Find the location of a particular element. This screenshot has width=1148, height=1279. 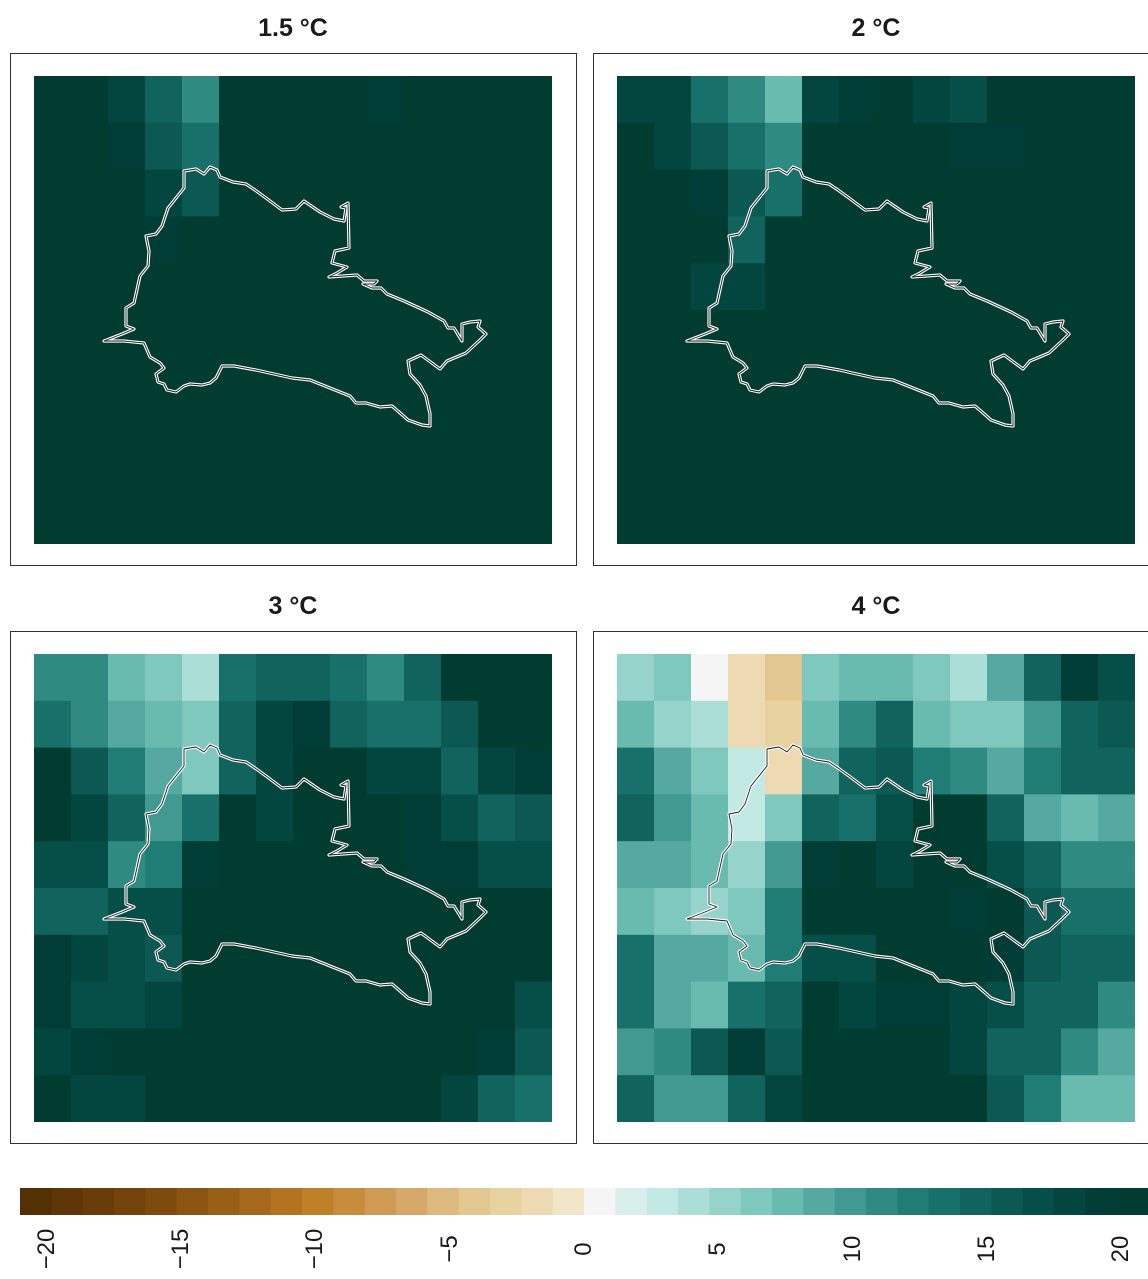

colorbar-tick-label: 10 is located at coordinates (852, 1249).